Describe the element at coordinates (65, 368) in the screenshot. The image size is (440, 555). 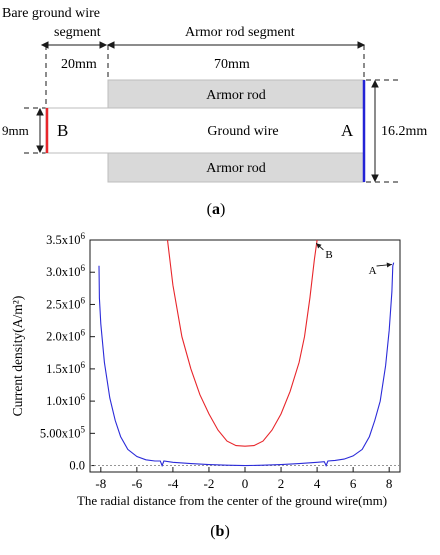
I see `y-tick-label-3: 1.5x10⁶` at that location.